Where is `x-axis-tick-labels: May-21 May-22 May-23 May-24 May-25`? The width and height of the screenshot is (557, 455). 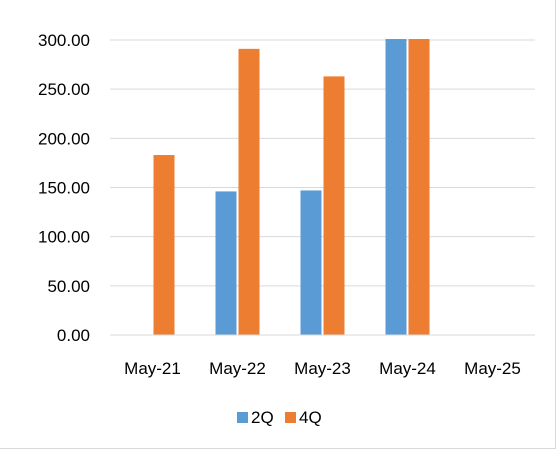 x-axis-tick-labels: May-21 May-22 May-23 May-24 May-25 is located at coordinates (322, 368).